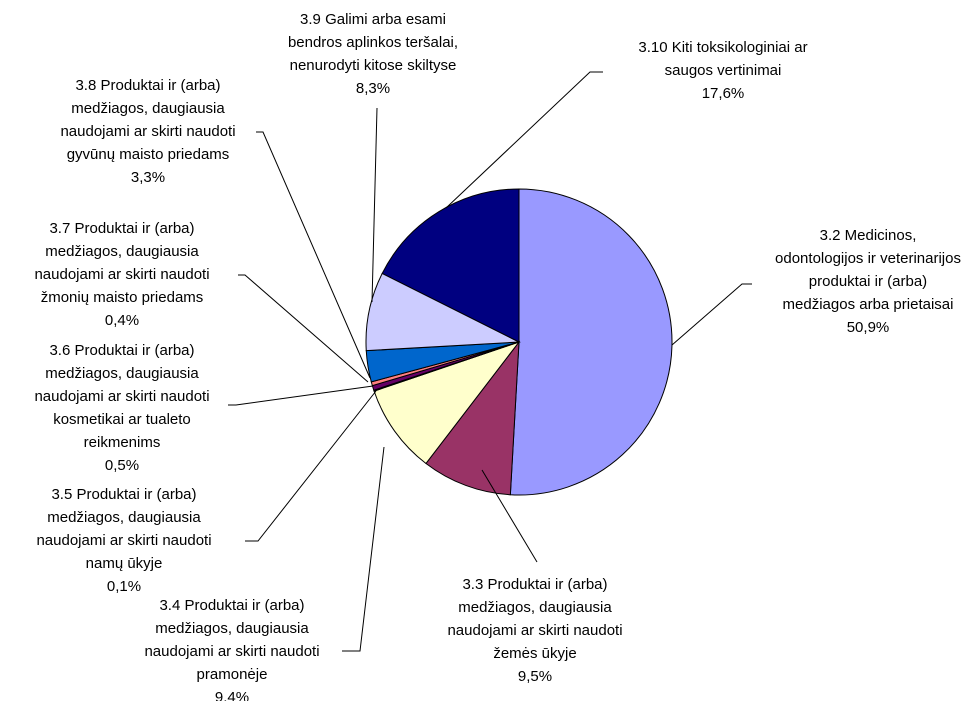 This screenshot has width=980, height=701. Describe the element at coordinates (373, 19) in the screenshot. I see `slice-label: 3.9 Galimi arba esami` at that location.